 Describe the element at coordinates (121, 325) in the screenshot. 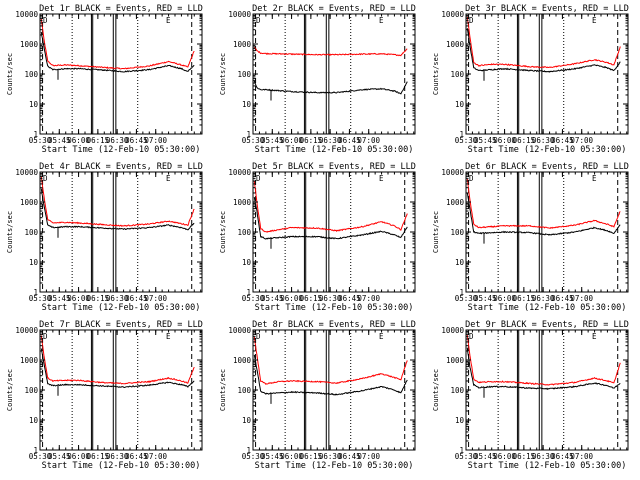

I see `panel-title: Det 7r BLACK = Events, RED = LLD` at that location.